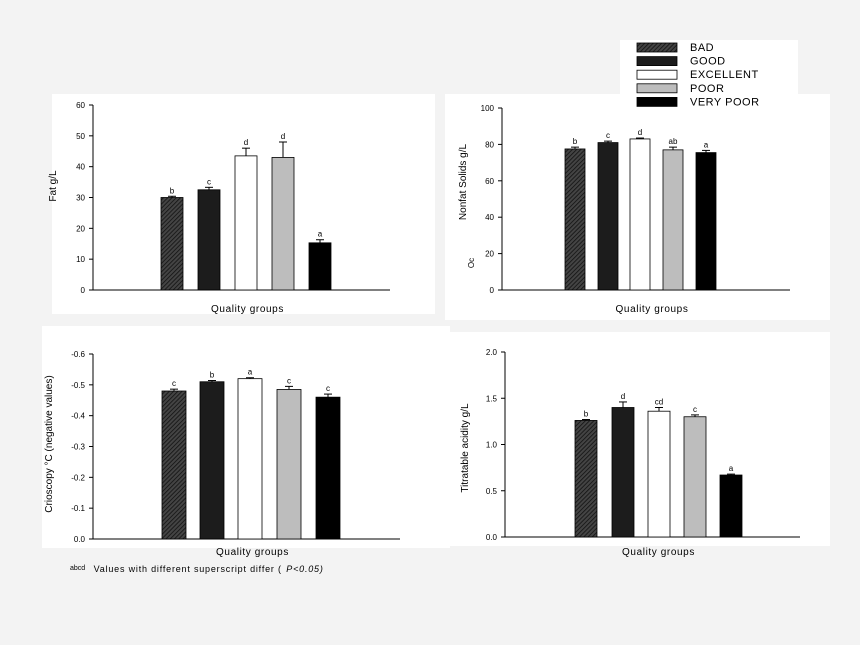 Image resolution: width=860 pixels, height=645 pixels. Describe the element at coordinates (80, 136) in the screenshot. I see `y-tick-label: 50` at that location.